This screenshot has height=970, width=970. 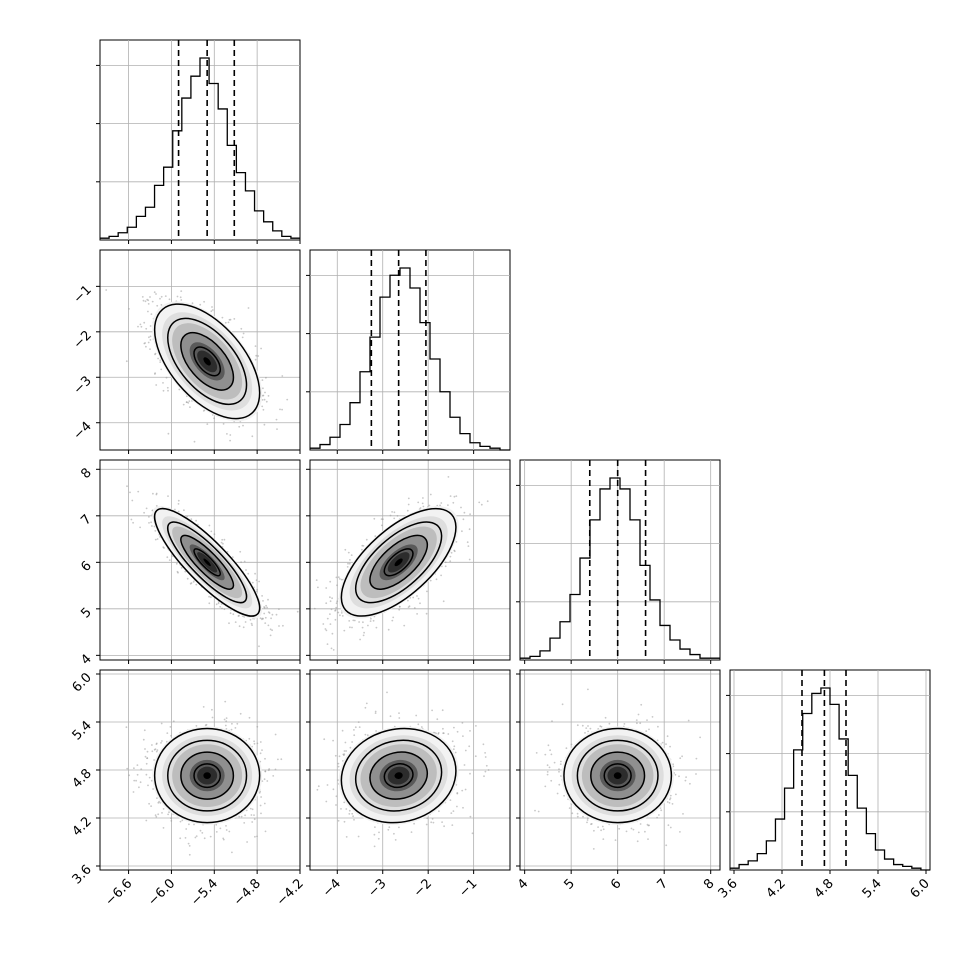 What do you see at coordinates (82, 682) in the screenshot?
I see `y-tick-label: 6.0` at bounding box center [82, 682].